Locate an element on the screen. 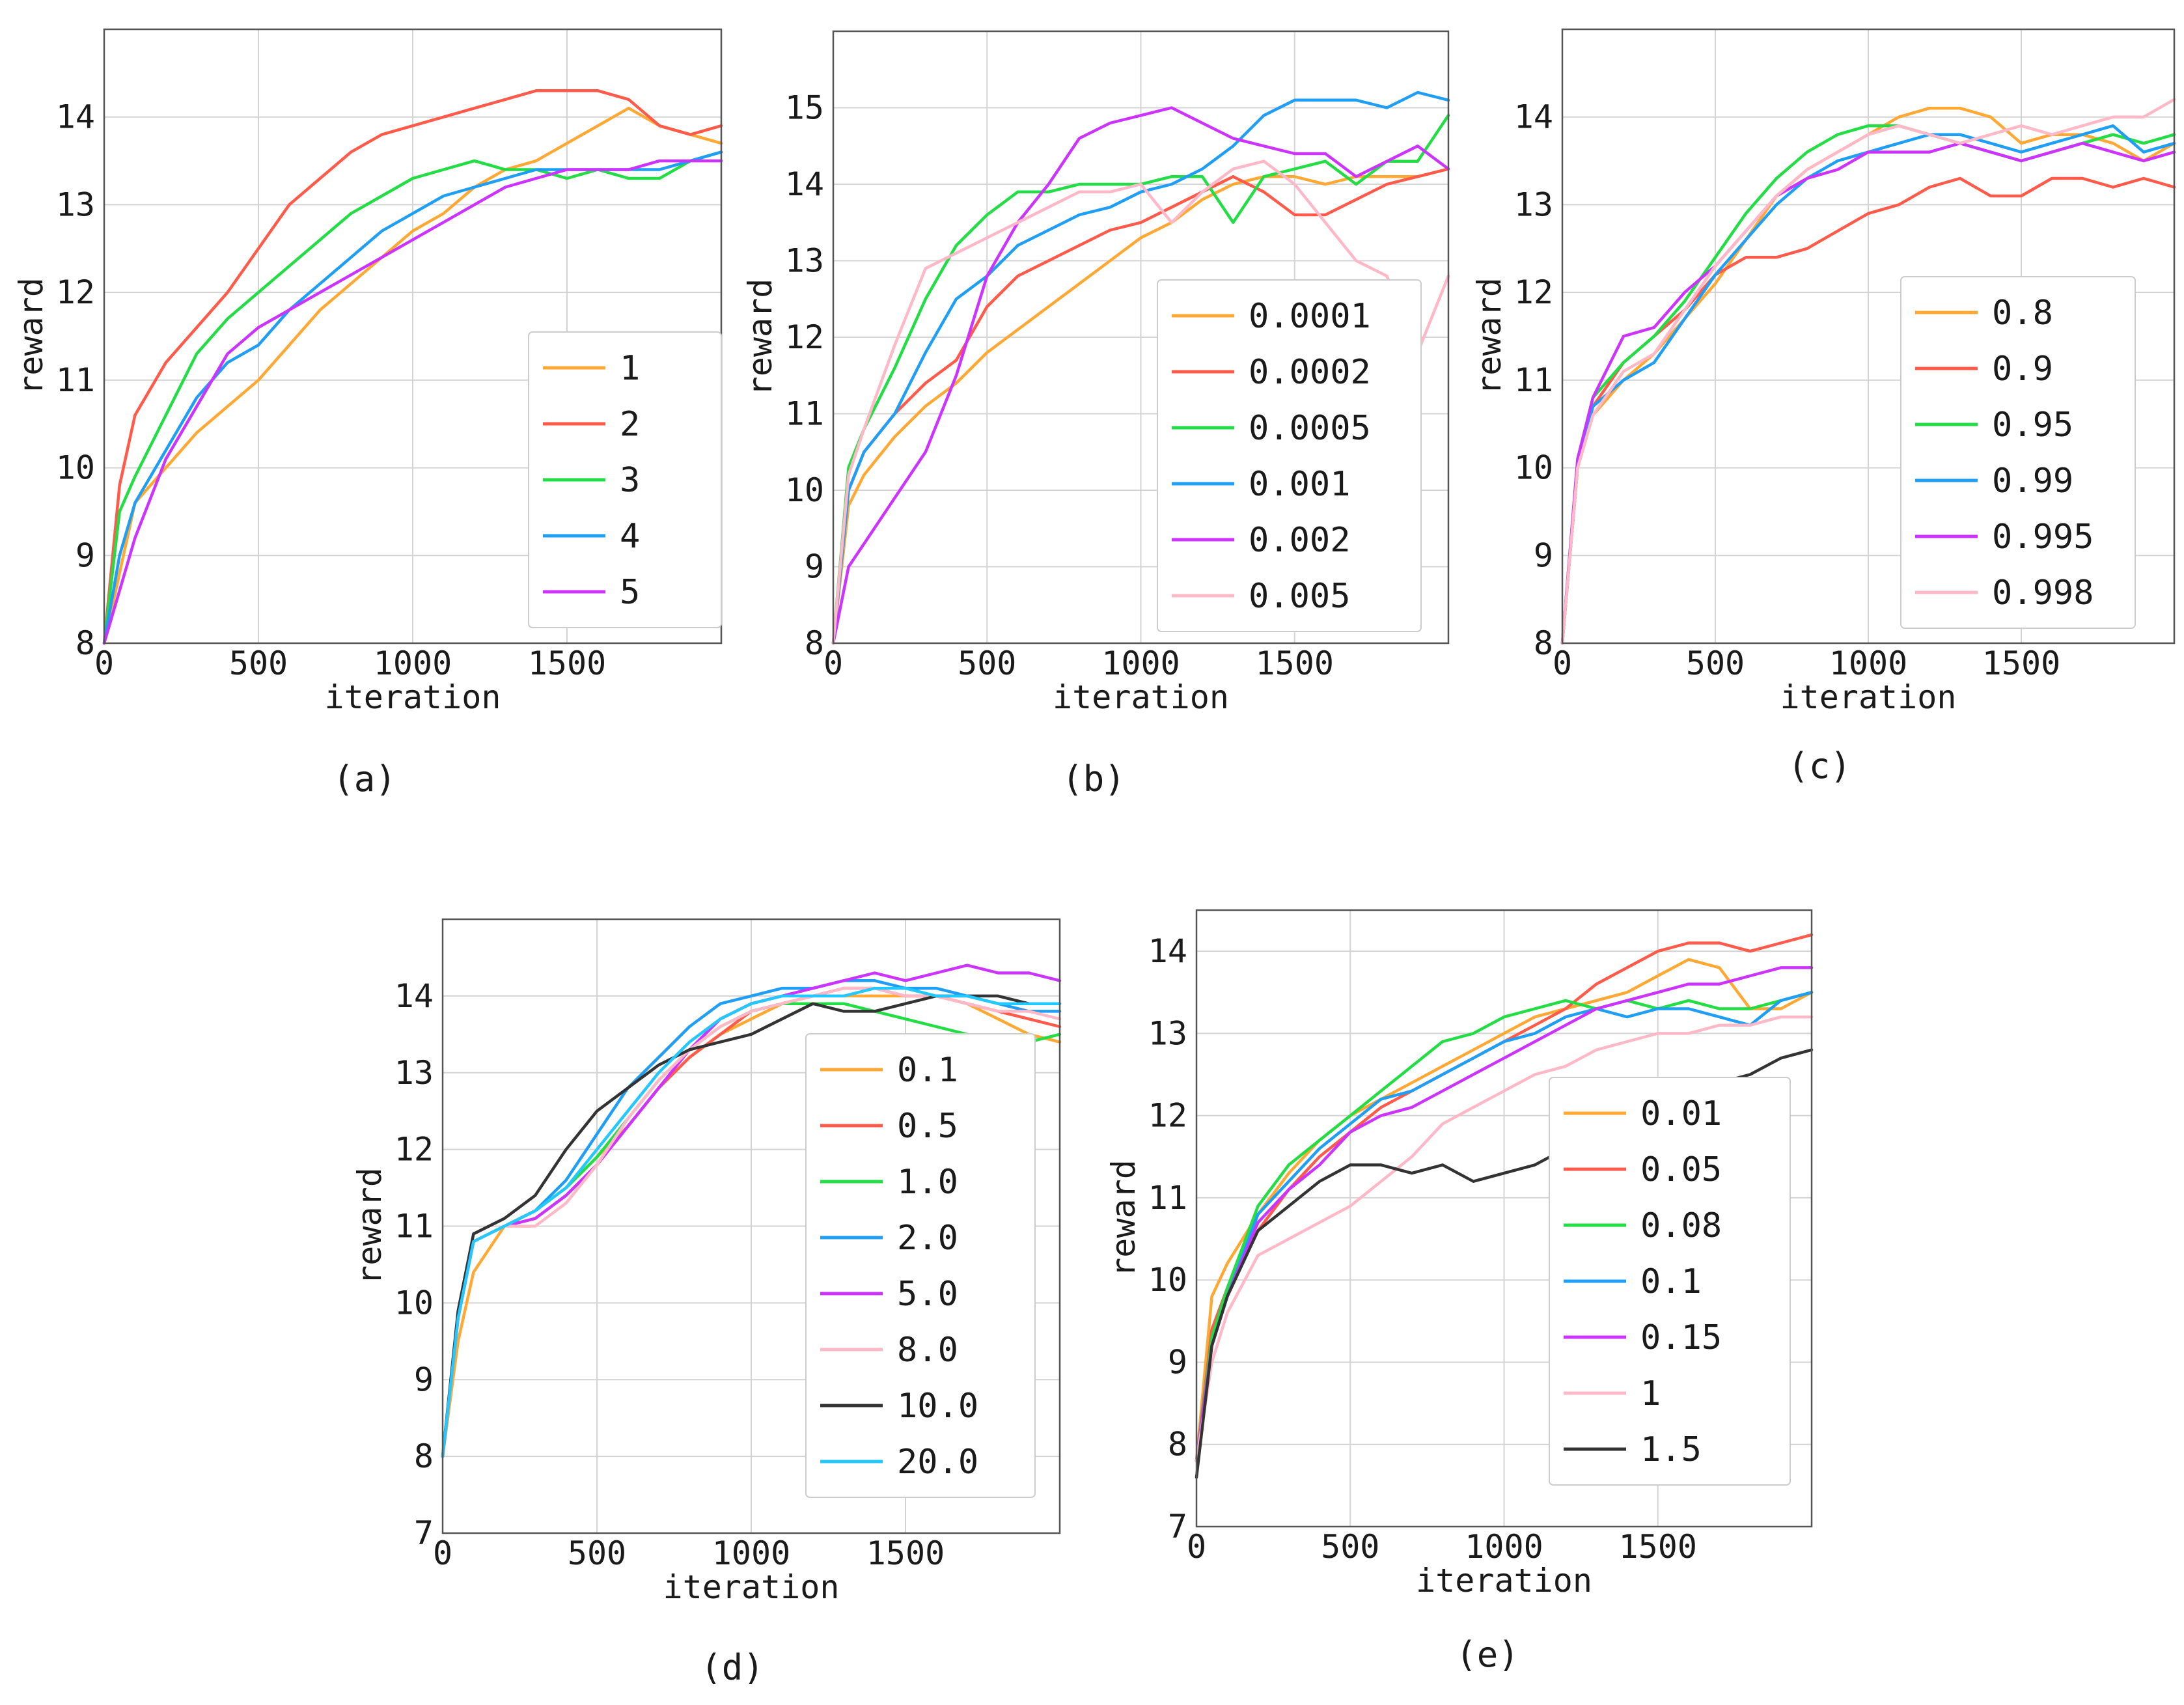 The width and height of the screenshot is (2184, 1705). legend-label: 0.0001 is located at coordinates (1310, 316).